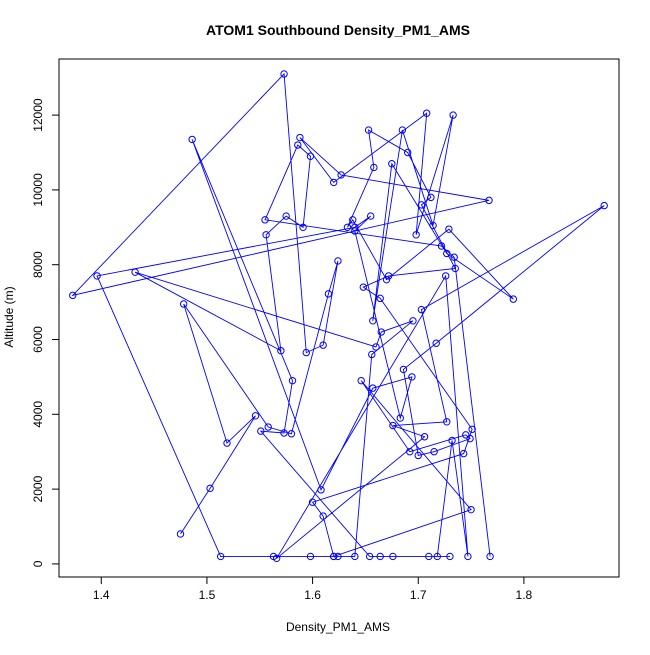  What do you see at coordinates (312, 595) in the screenshot?
I see `x-tick-label: 1.6` at bounding box center [312, 595].